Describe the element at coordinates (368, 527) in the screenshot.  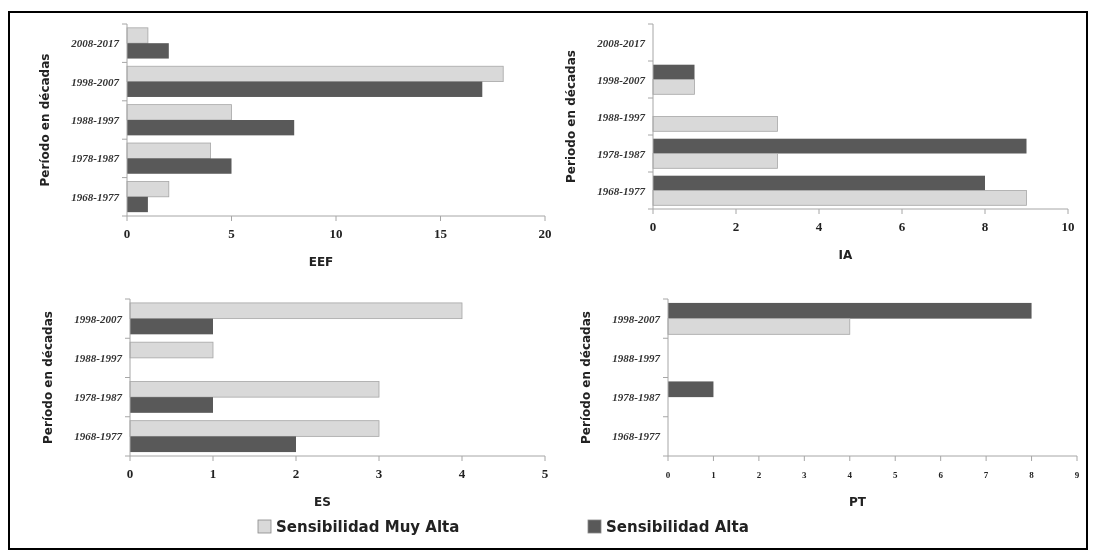
I see `legend-label: Sensibilidad Muy Alta` at that location.